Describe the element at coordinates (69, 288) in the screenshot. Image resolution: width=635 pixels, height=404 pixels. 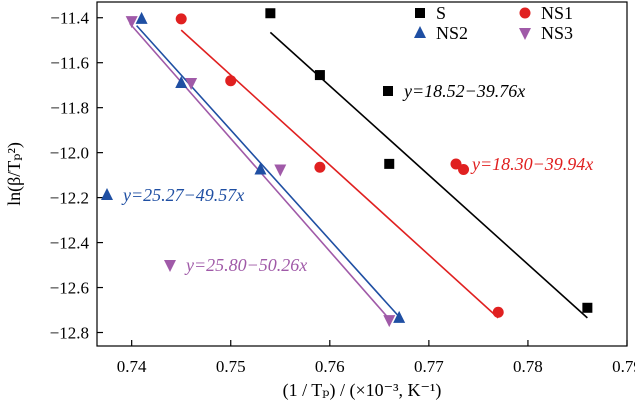
I see `y-tick-label: −12.6` at that location.